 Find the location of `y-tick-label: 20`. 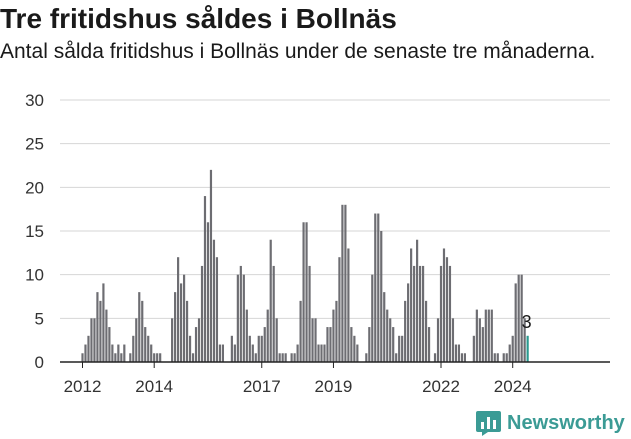

y-tick-label: 20 is located at coordinates (34, 187).